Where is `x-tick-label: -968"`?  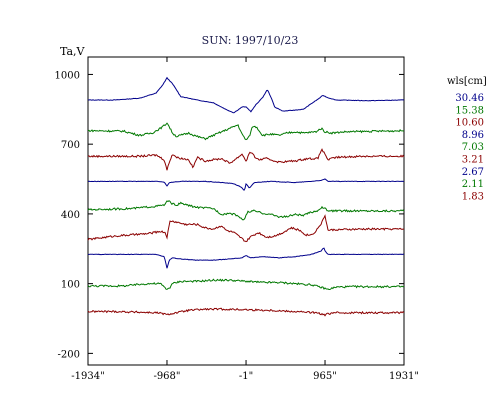
x-tick-label: -968" is located at coordinates (166, 376).